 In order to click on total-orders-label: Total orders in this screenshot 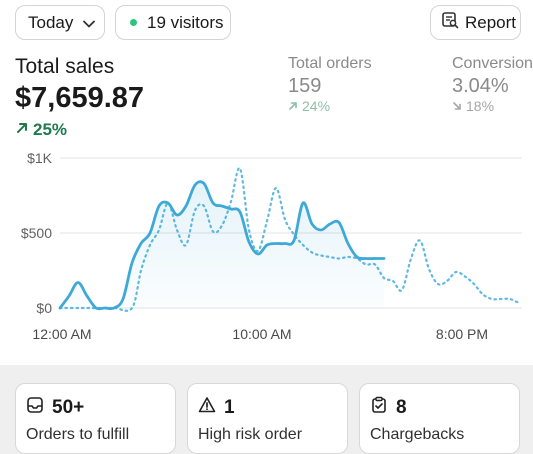, I will do `click(330, 63)`.